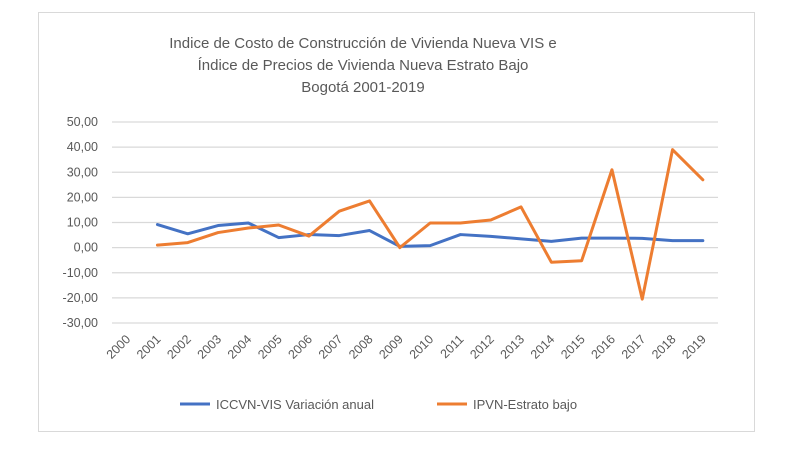  Describe the element at coordinates (82, 147) in the screenshot. I see `y-tick-label: 40,00` at that location.